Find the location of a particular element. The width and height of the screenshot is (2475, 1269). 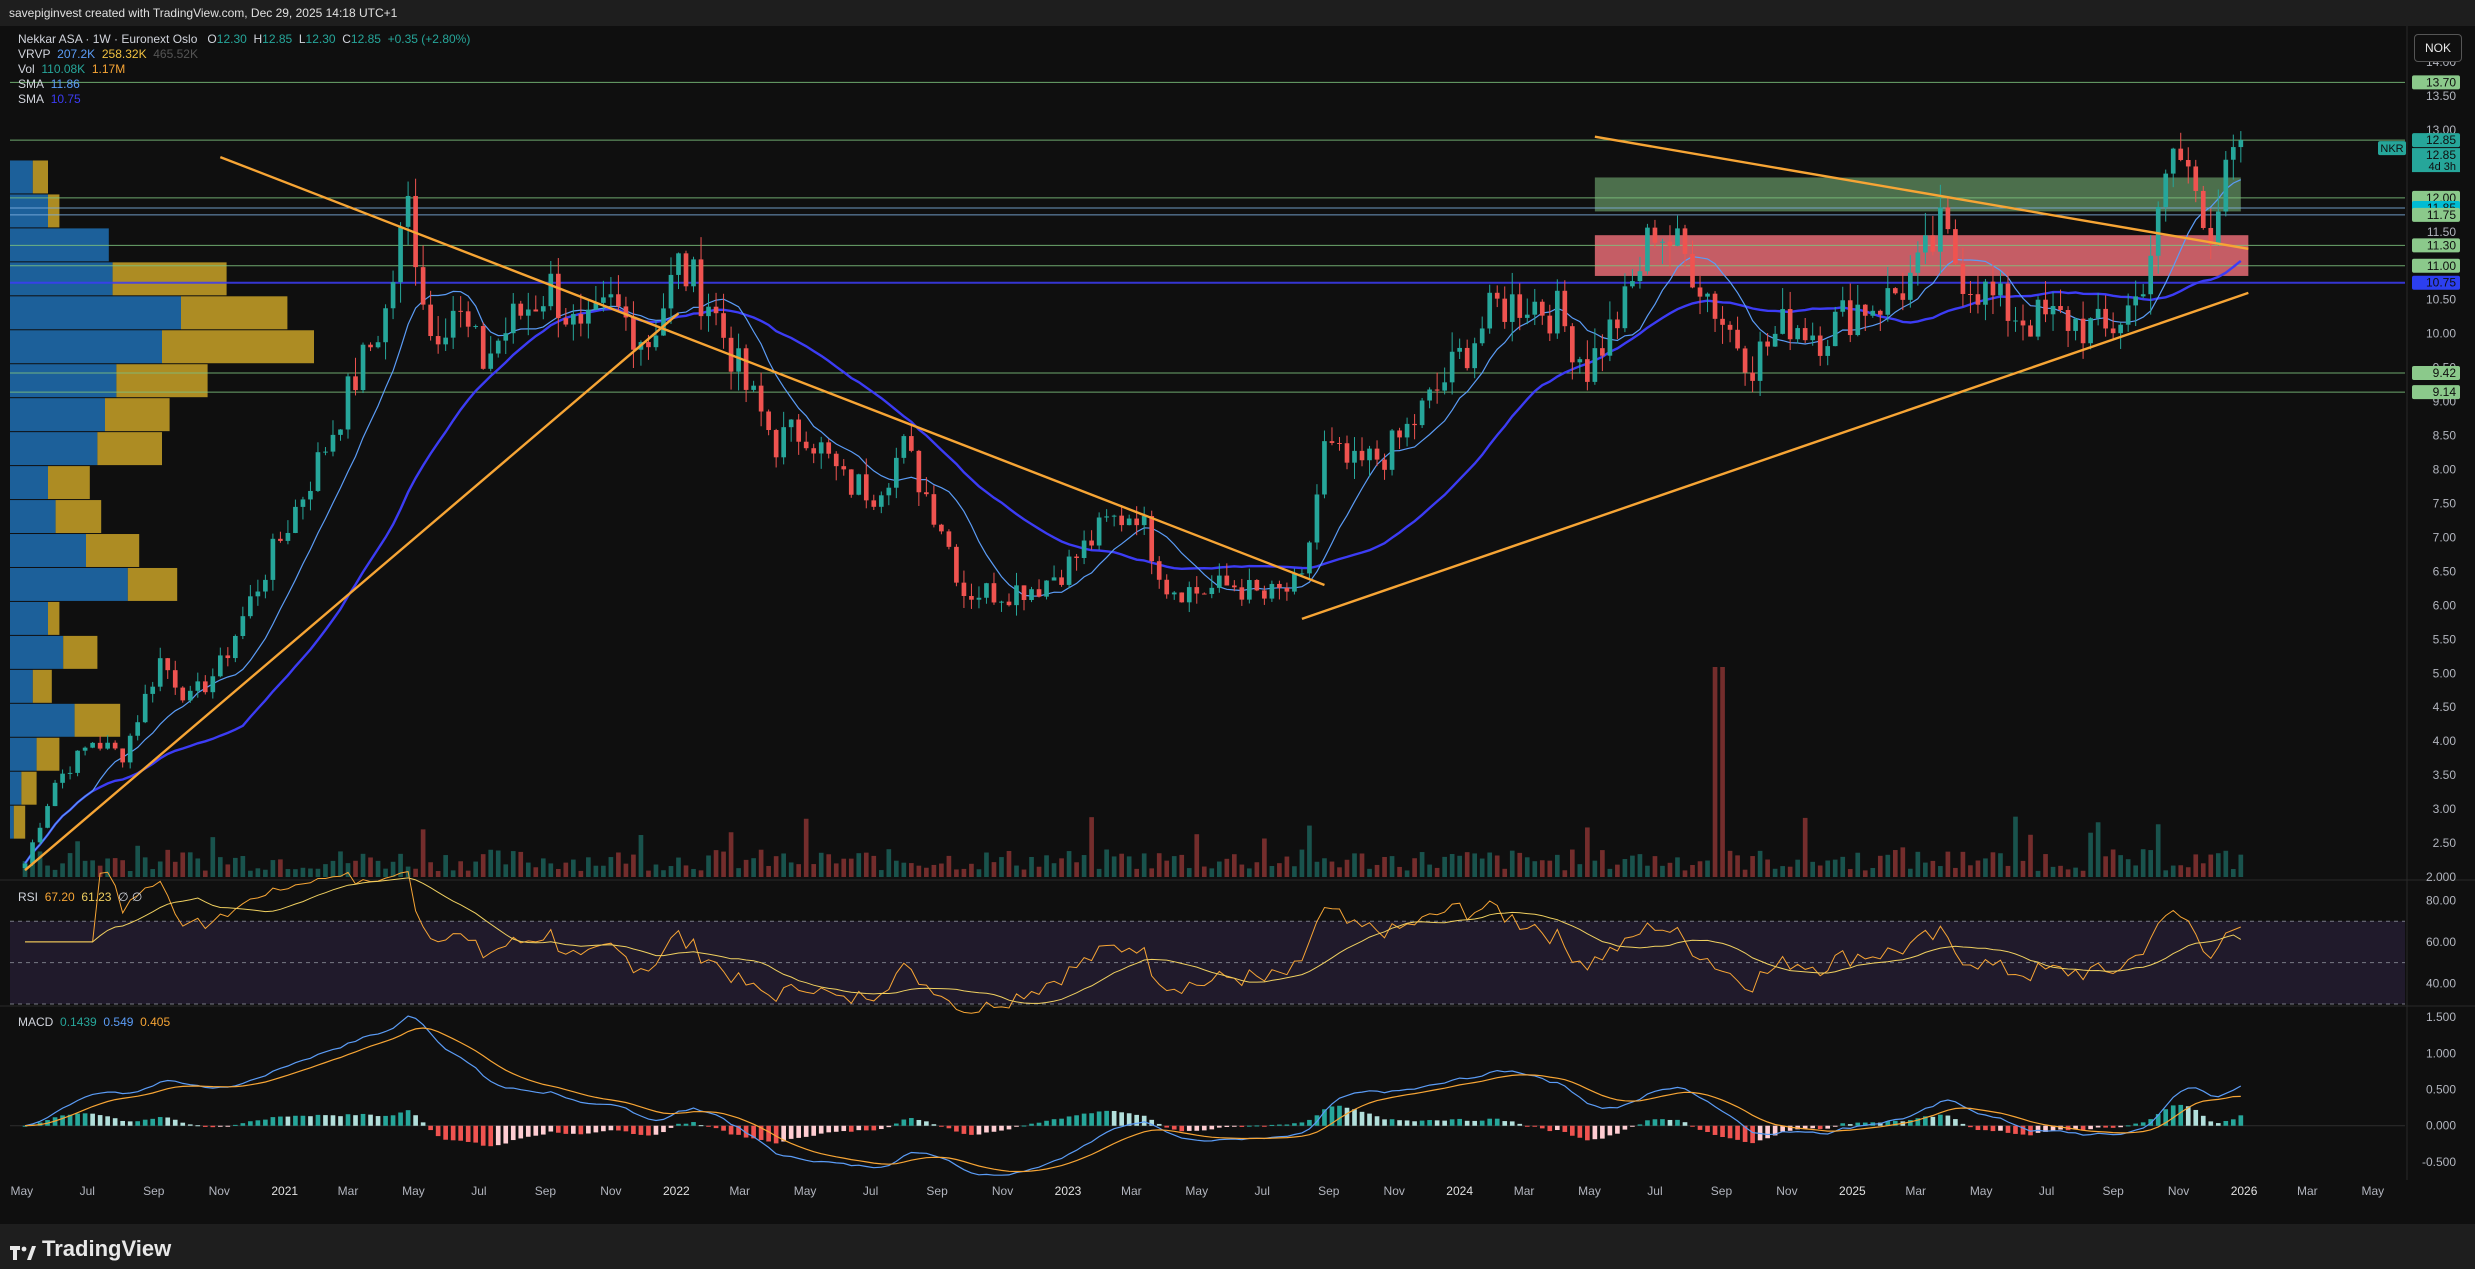

level-price-tag is located at coordinates (2436, 265).